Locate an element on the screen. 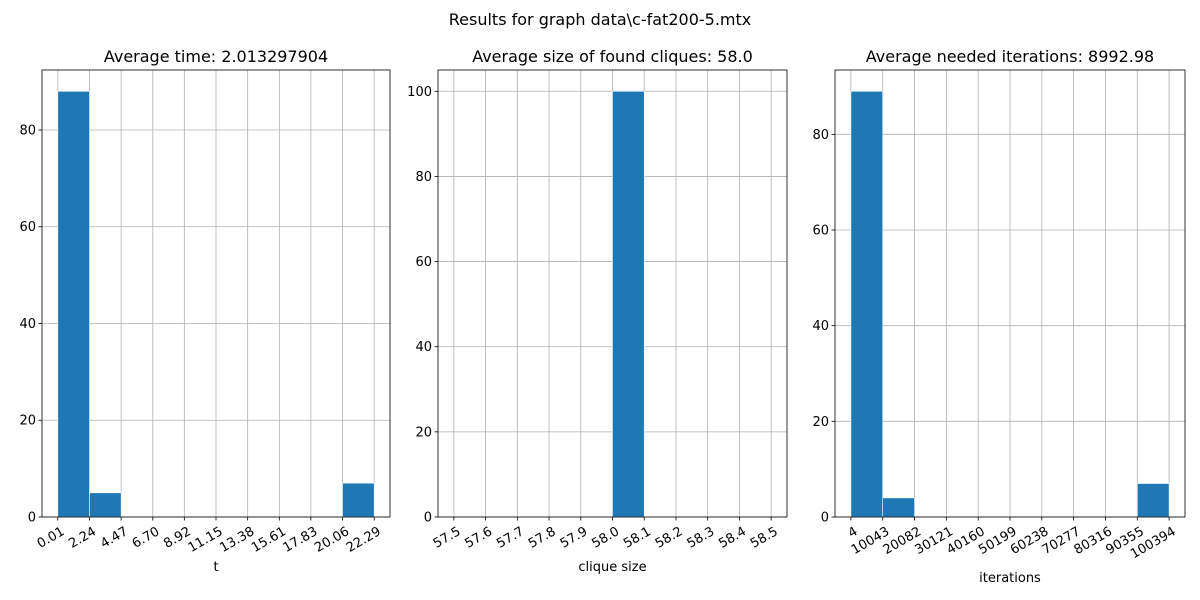 Image resolution: width=1200 pixels, height=600 pixels. x-tick-label: 11.15 is located at coordinates (206, 540).